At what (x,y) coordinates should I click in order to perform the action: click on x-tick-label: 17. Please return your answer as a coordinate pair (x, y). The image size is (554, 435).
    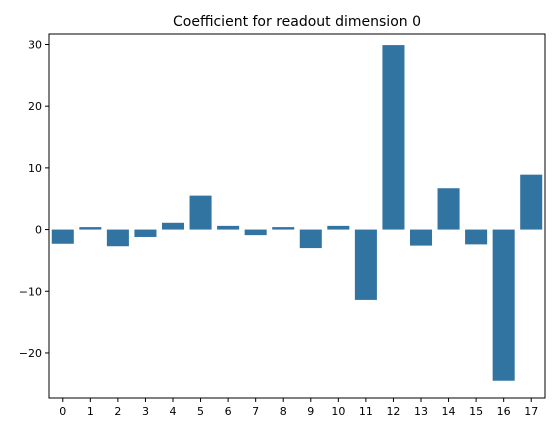
    Looking at the image, I should click on (531, 411).